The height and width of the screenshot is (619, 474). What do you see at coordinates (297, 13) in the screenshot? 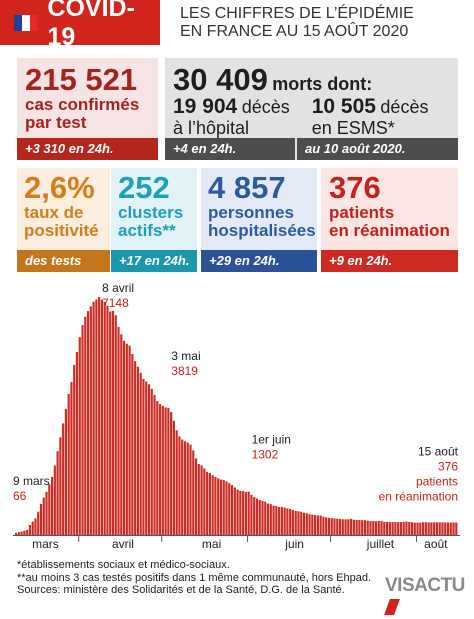
I see `title-line: LES CHIFFRES DE L’ÉPIDÉMIE` at bounding box center [297, 13].